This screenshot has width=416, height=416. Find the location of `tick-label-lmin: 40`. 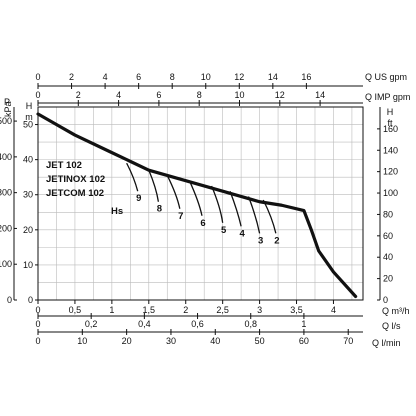

tick-label-lmin: 40 is located at coordinates (215, 341).